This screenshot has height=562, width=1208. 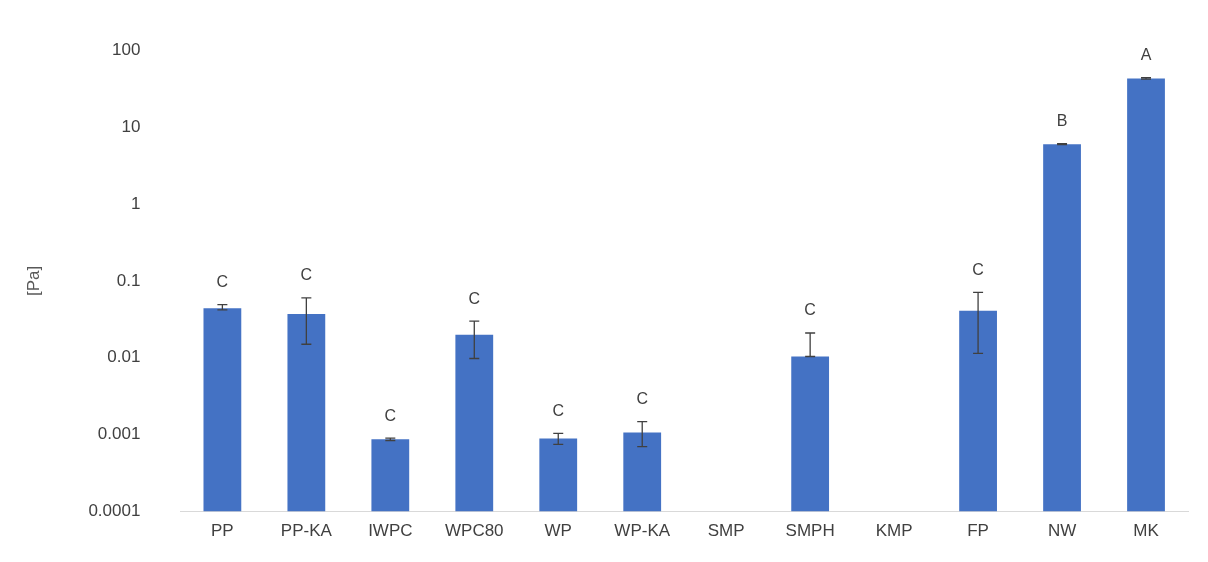 What do you see at coordinates (114, 511) in the screenshot?
I see `y-tick-label: 0.0001` at bounding box center [114, 511].